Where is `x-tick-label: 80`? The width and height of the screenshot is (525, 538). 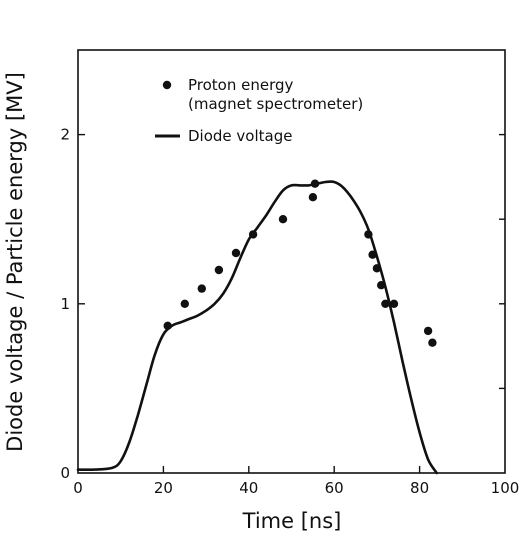
x-tick-label: 80 is located at coordinates (419, 488).